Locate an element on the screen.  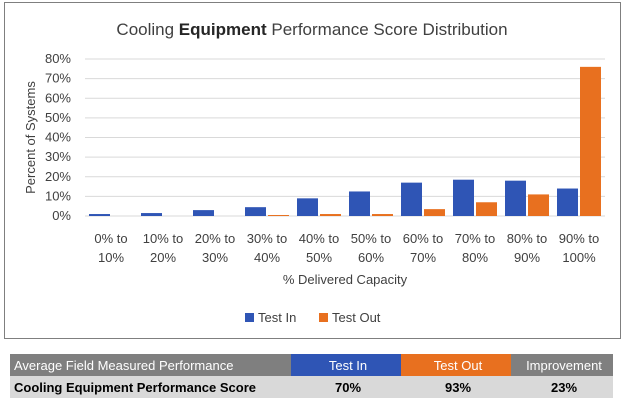
x-tick-label: 90% to 100% is located at coordinates (579, 248).